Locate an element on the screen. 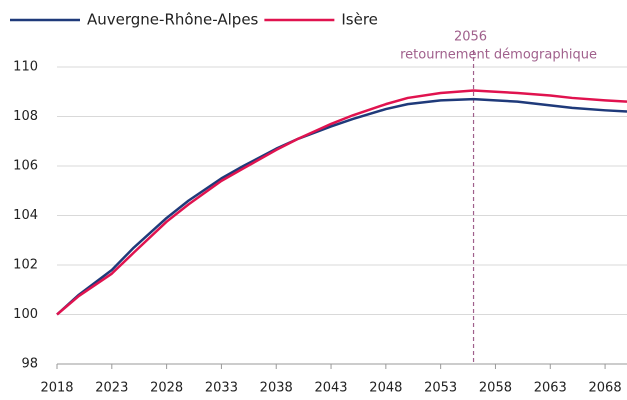  x-tick-label: 2028 is located at coordinates (166, 388).